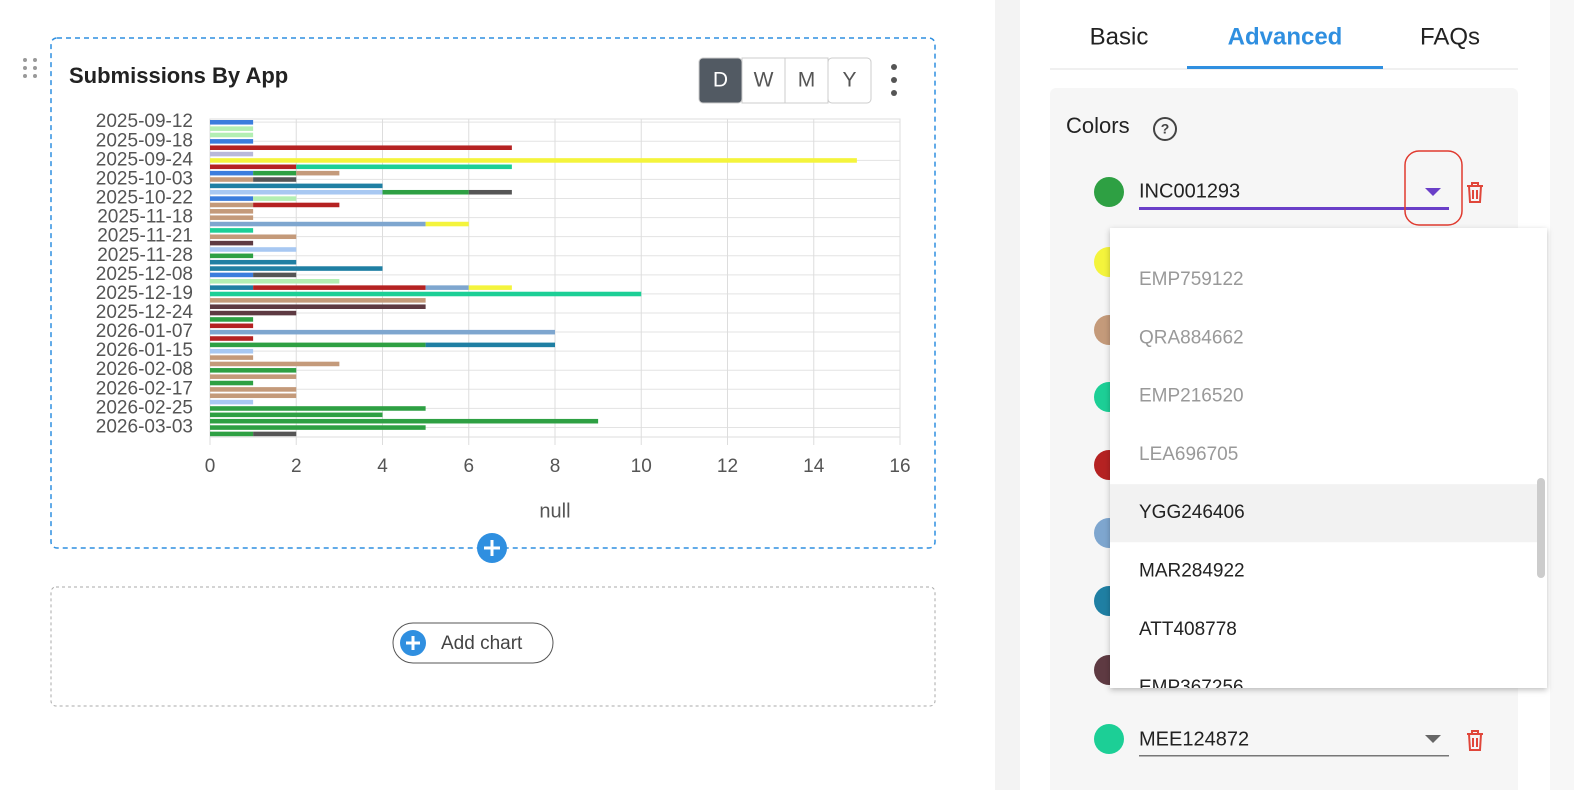 This screenshot has width=1574, height=790. I want to click on y-tick-label: 2025-12-08, so click(144, 274).